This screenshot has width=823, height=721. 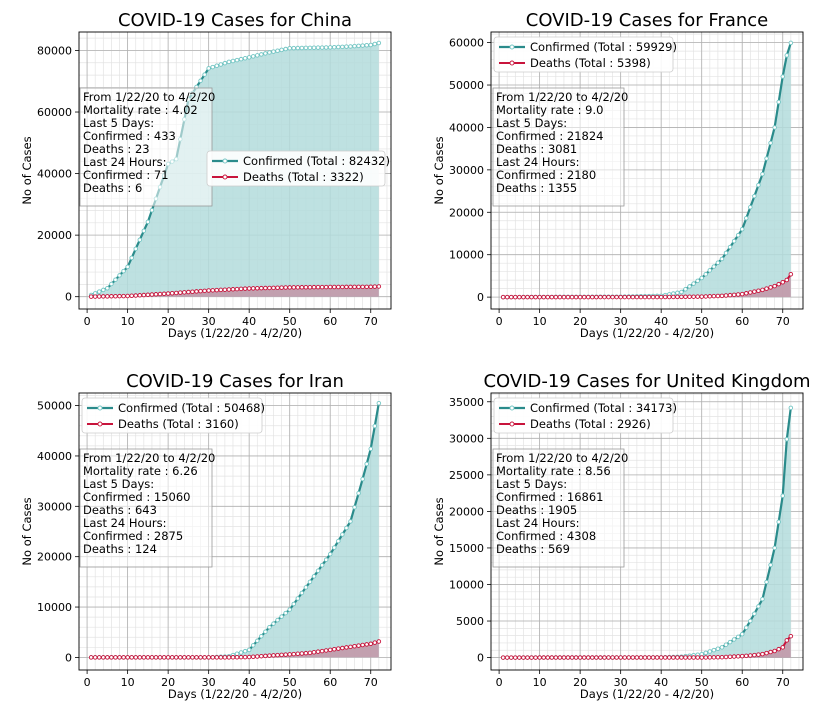 I want to click on legend-box, so click(x=583, y=415).